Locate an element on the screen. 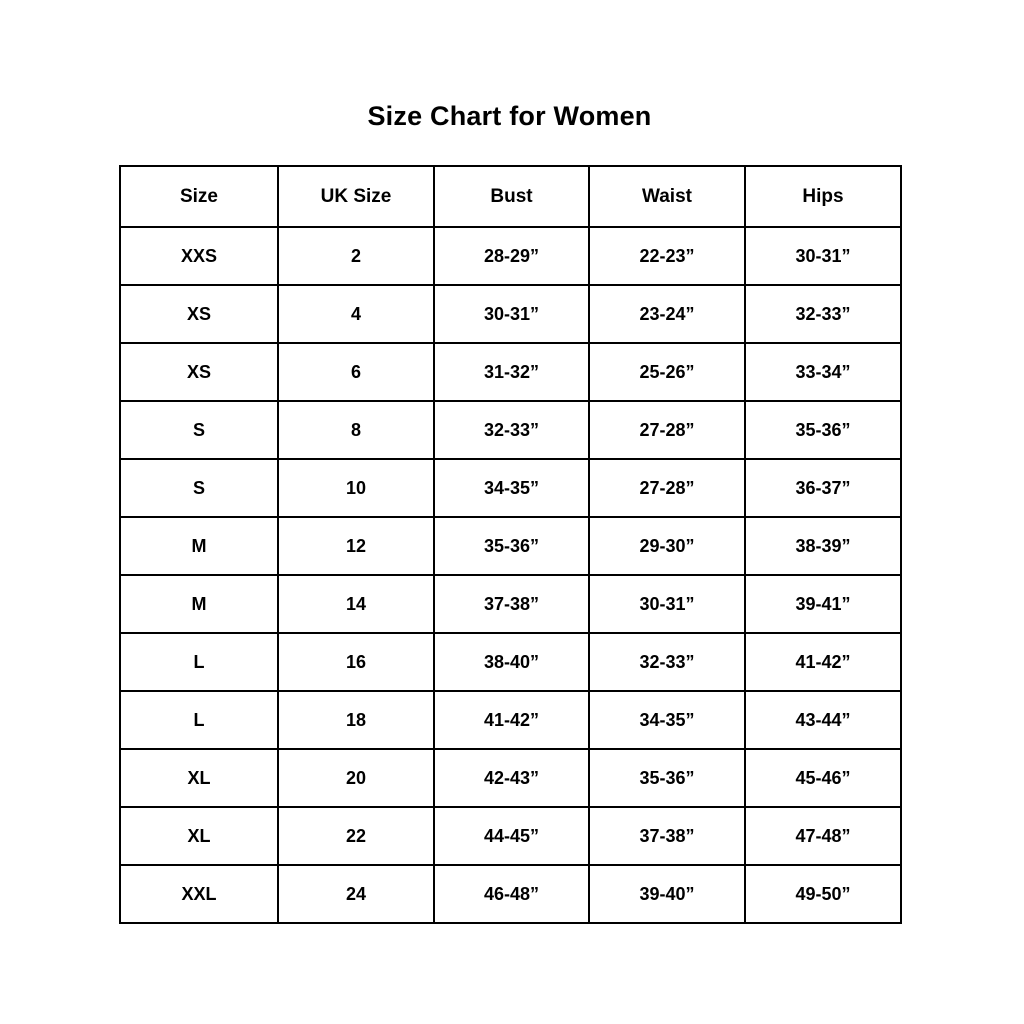  table-row: XL 22 44-45” 37-38” 47-48” is located at coordinates (510, 836).